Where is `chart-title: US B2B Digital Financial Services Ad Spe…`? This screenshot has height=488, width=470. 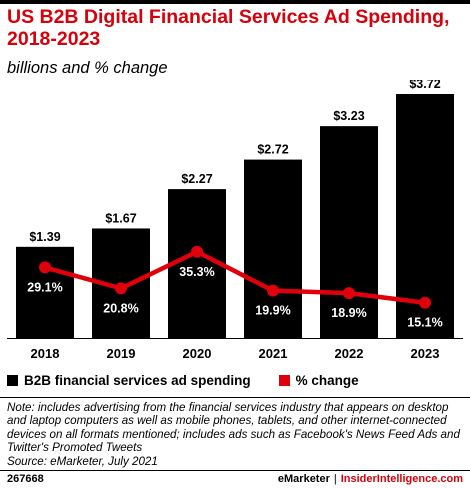 chart-title: US B2B Digital Financial Services Ad Spe… is located at coordinates (228, 28).